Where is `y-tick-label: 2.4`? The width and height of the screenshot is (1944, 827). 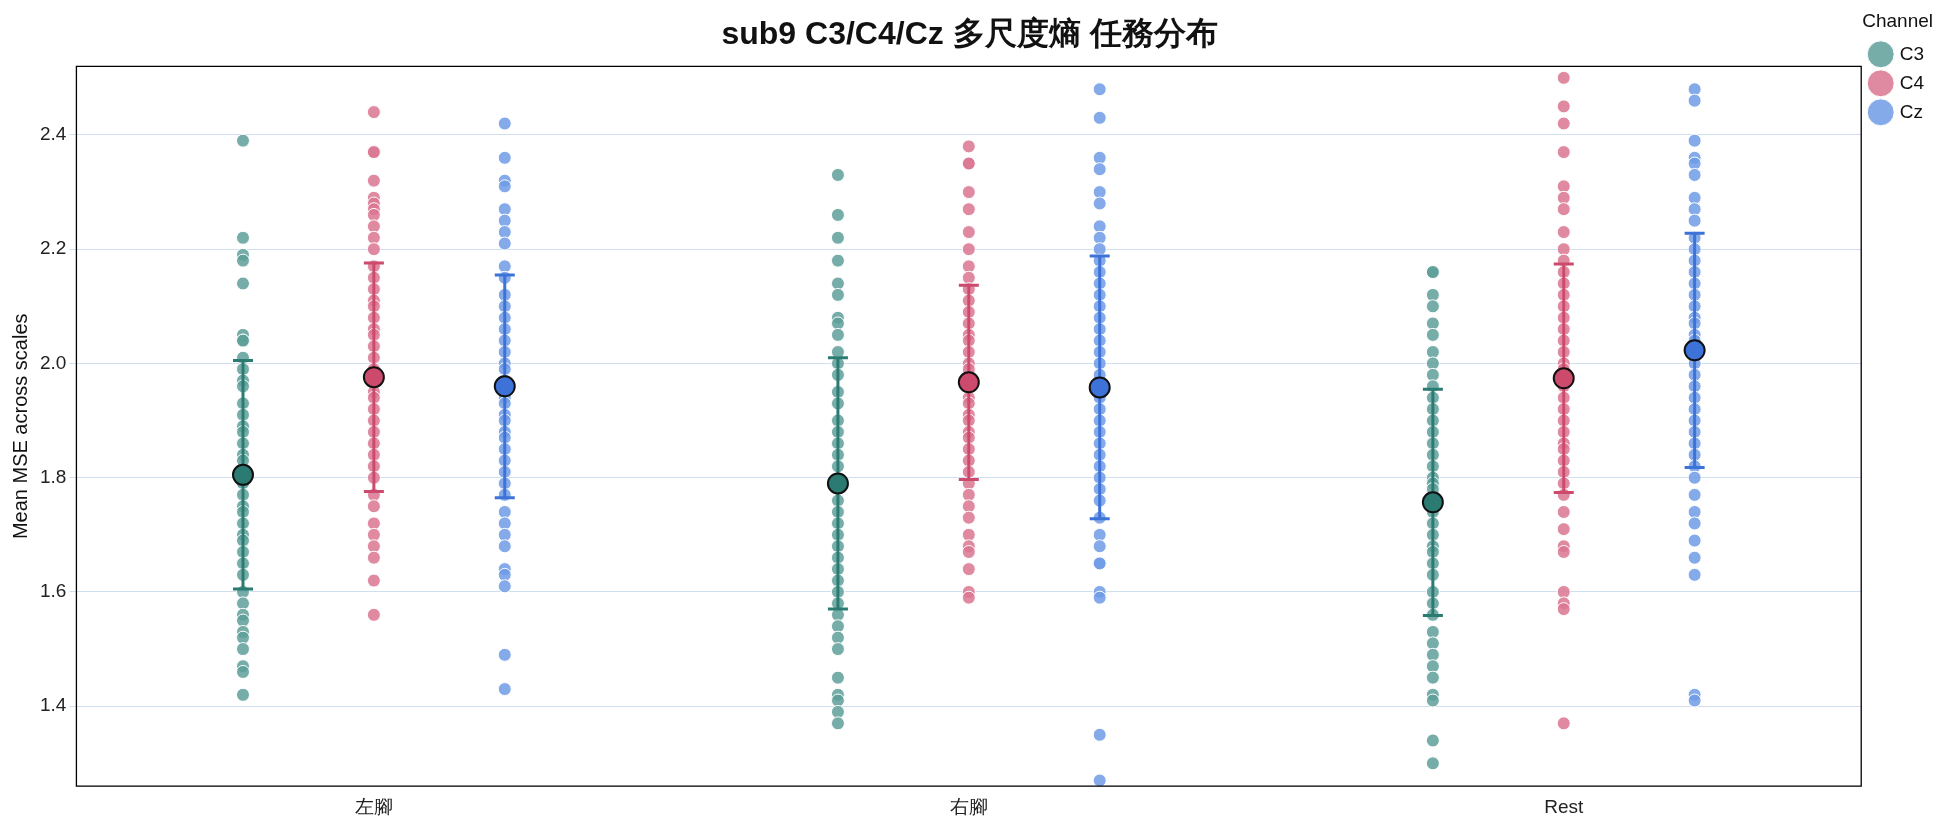
y-tick-label: 2.4 is located at coordinates (53, 134).